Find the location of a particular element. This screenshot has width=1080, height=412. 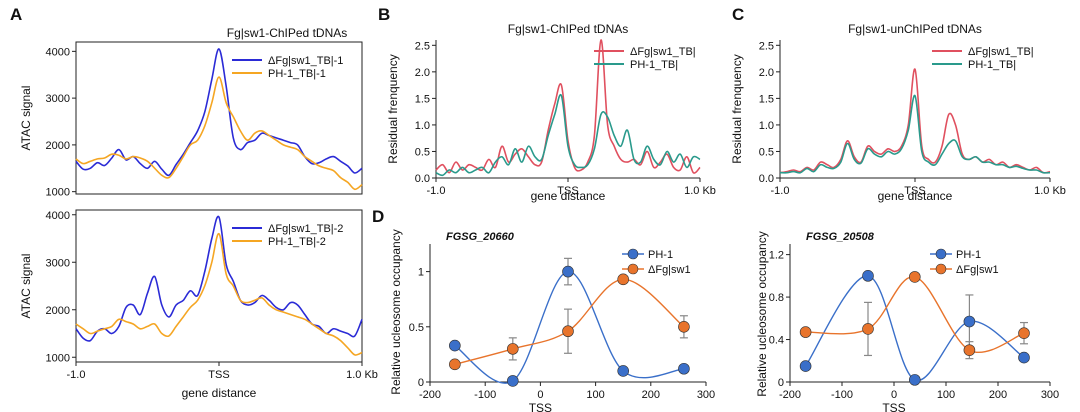

legend-label: PH-1_TB|-1 is located at coordinates (297, 74).